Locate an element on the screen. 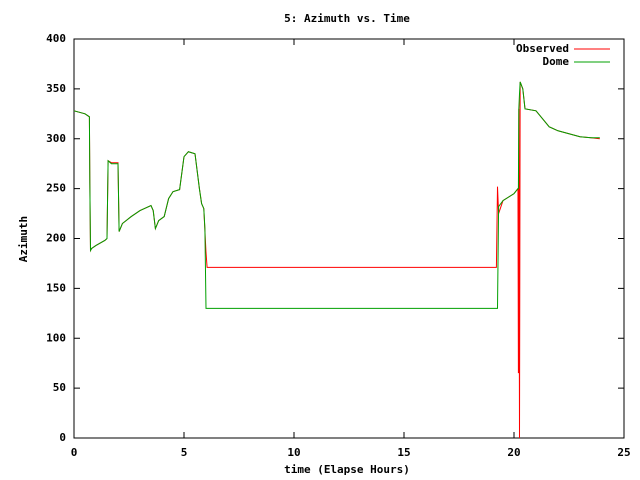  chart-title: 5: Azimuth vs. Time is located at coordinates (347, 18).